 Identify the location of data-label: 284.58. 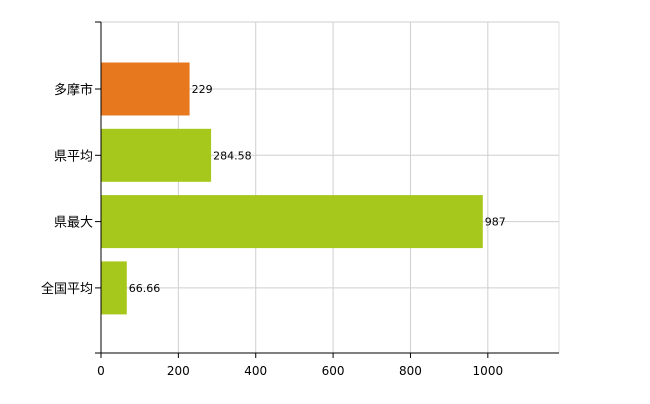
(232, 155).